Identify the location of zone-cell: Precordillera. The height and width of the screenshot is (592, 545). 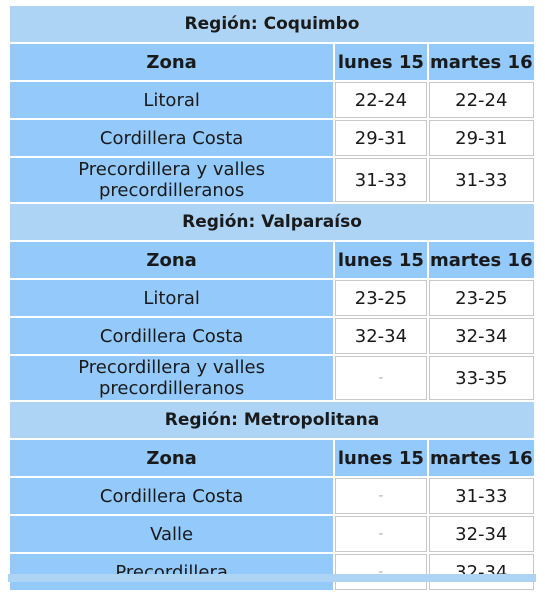
(172, 572).